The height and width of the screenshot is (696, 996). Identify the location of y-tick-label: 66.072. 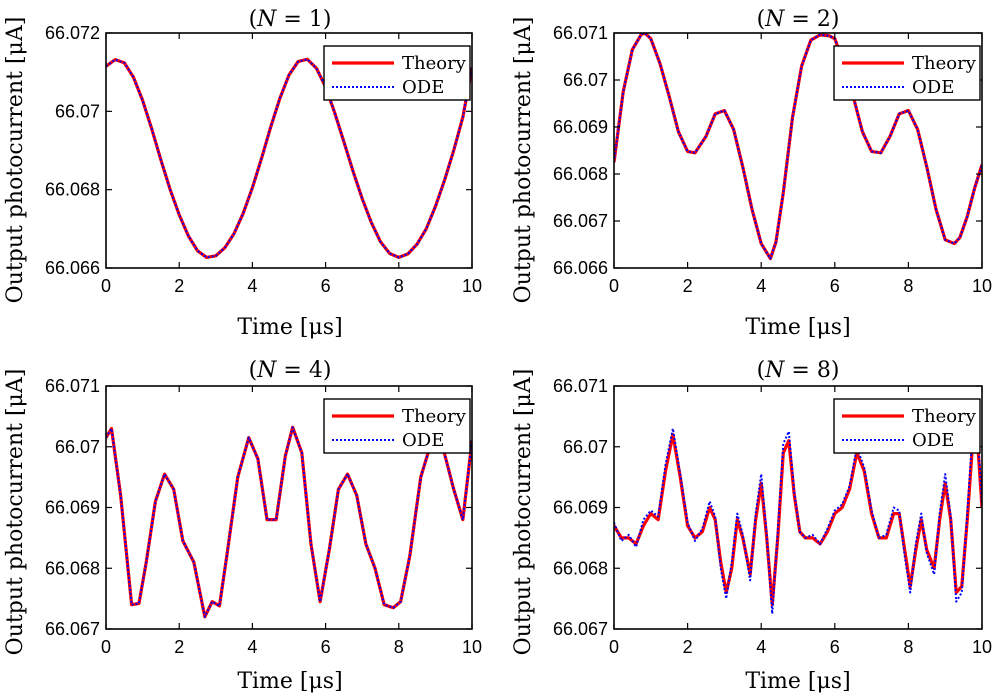
(72, 33).